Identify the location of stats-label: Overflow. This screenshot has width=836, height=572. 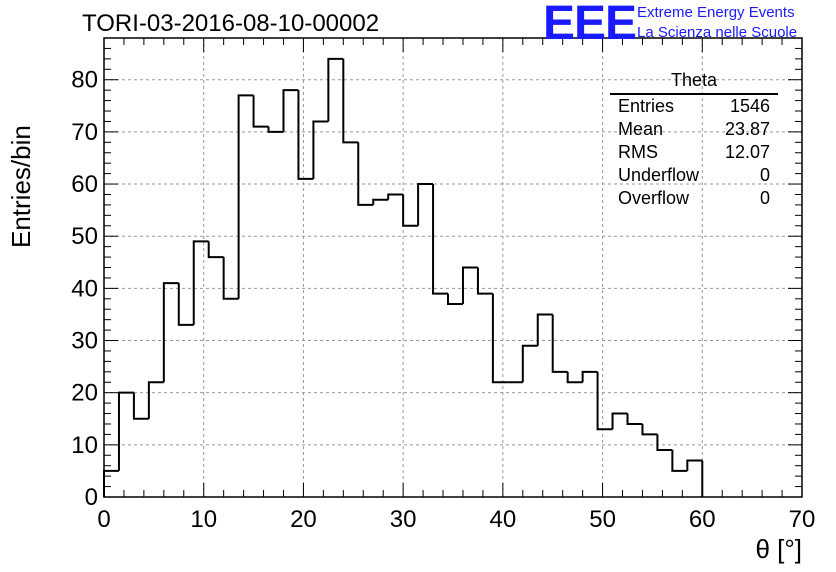
(654, 198).